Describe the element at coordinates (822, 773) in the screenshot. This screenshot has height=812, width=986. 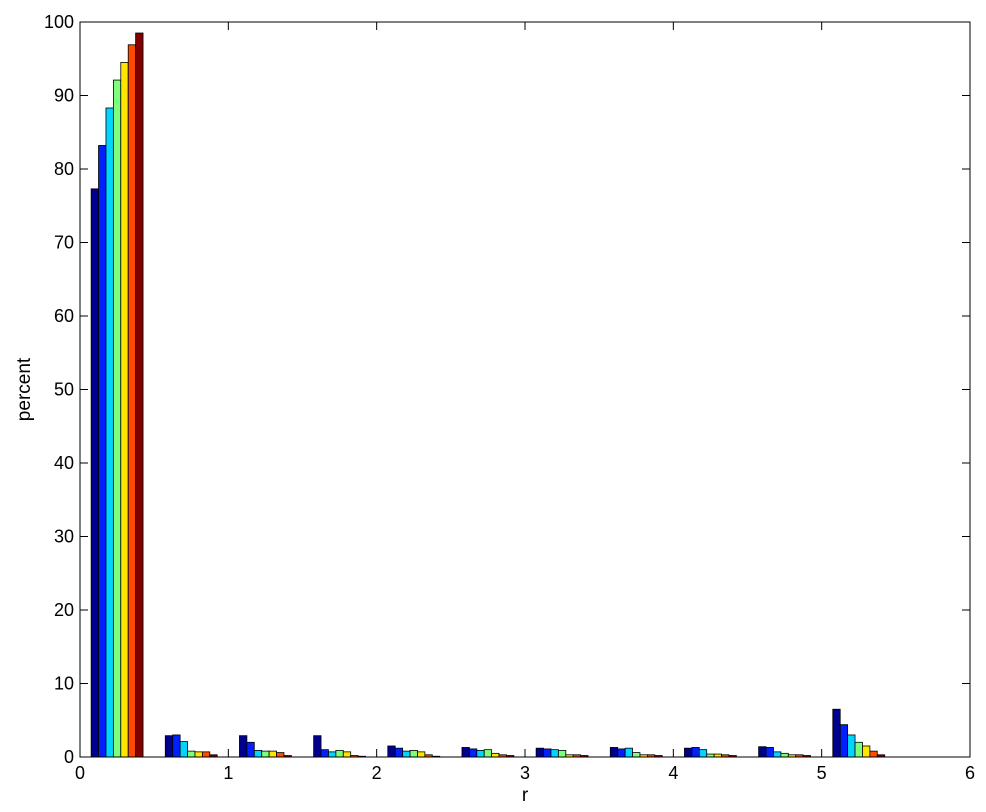
I see `x-tick-label-5: 5` at that location.